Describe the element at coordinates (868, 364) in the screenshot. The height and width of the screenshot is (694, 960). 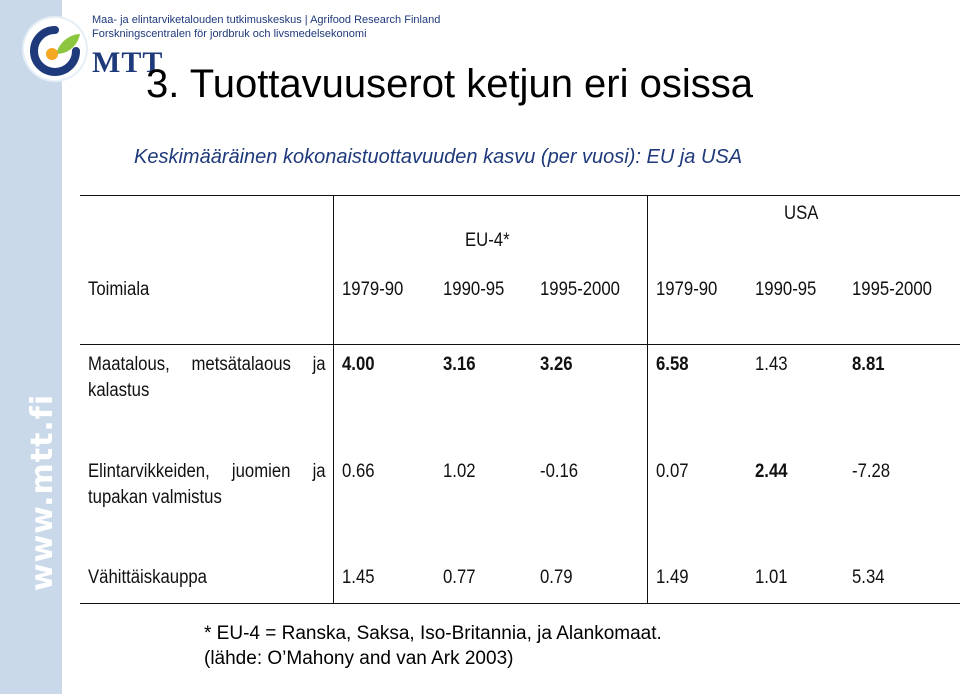
I see `table-cell: 8.81` at that location.